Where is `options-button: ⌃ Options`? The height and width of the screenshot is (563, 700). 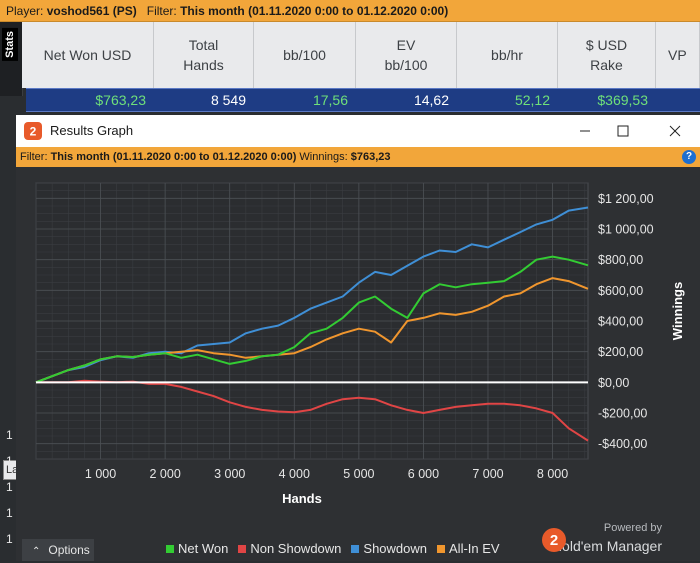 options-button: ⌃ Options is located at coordinates (58, 550).